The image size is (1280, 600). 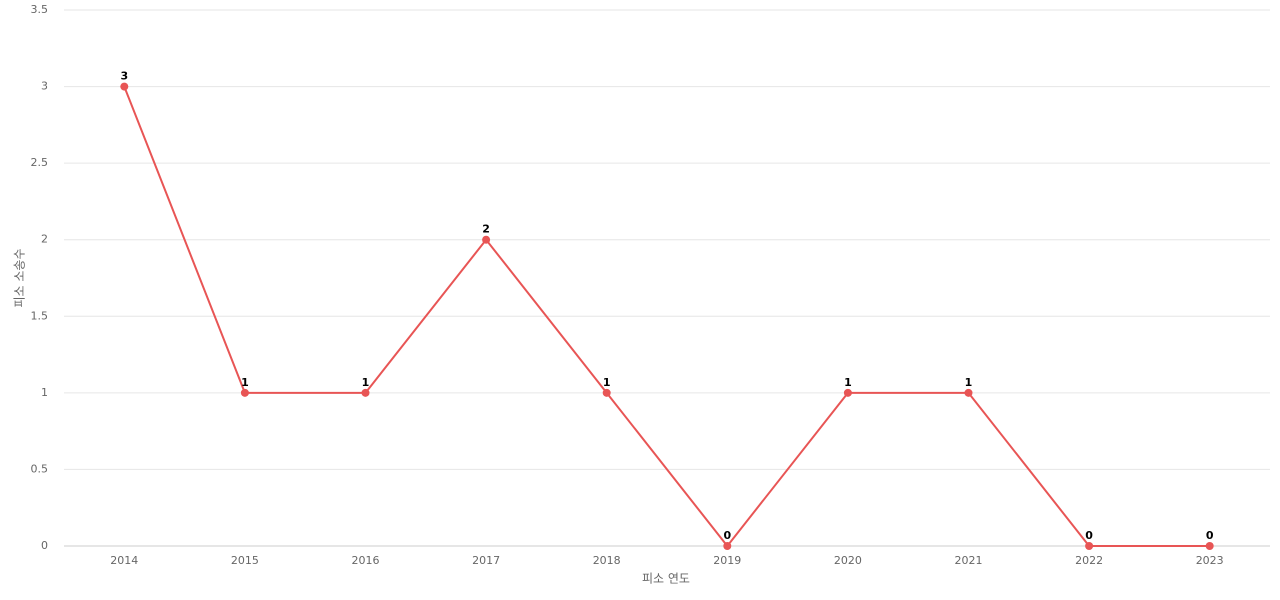 I want to click on x-axis-label: 피소 연도, so click(x=666, y=579).